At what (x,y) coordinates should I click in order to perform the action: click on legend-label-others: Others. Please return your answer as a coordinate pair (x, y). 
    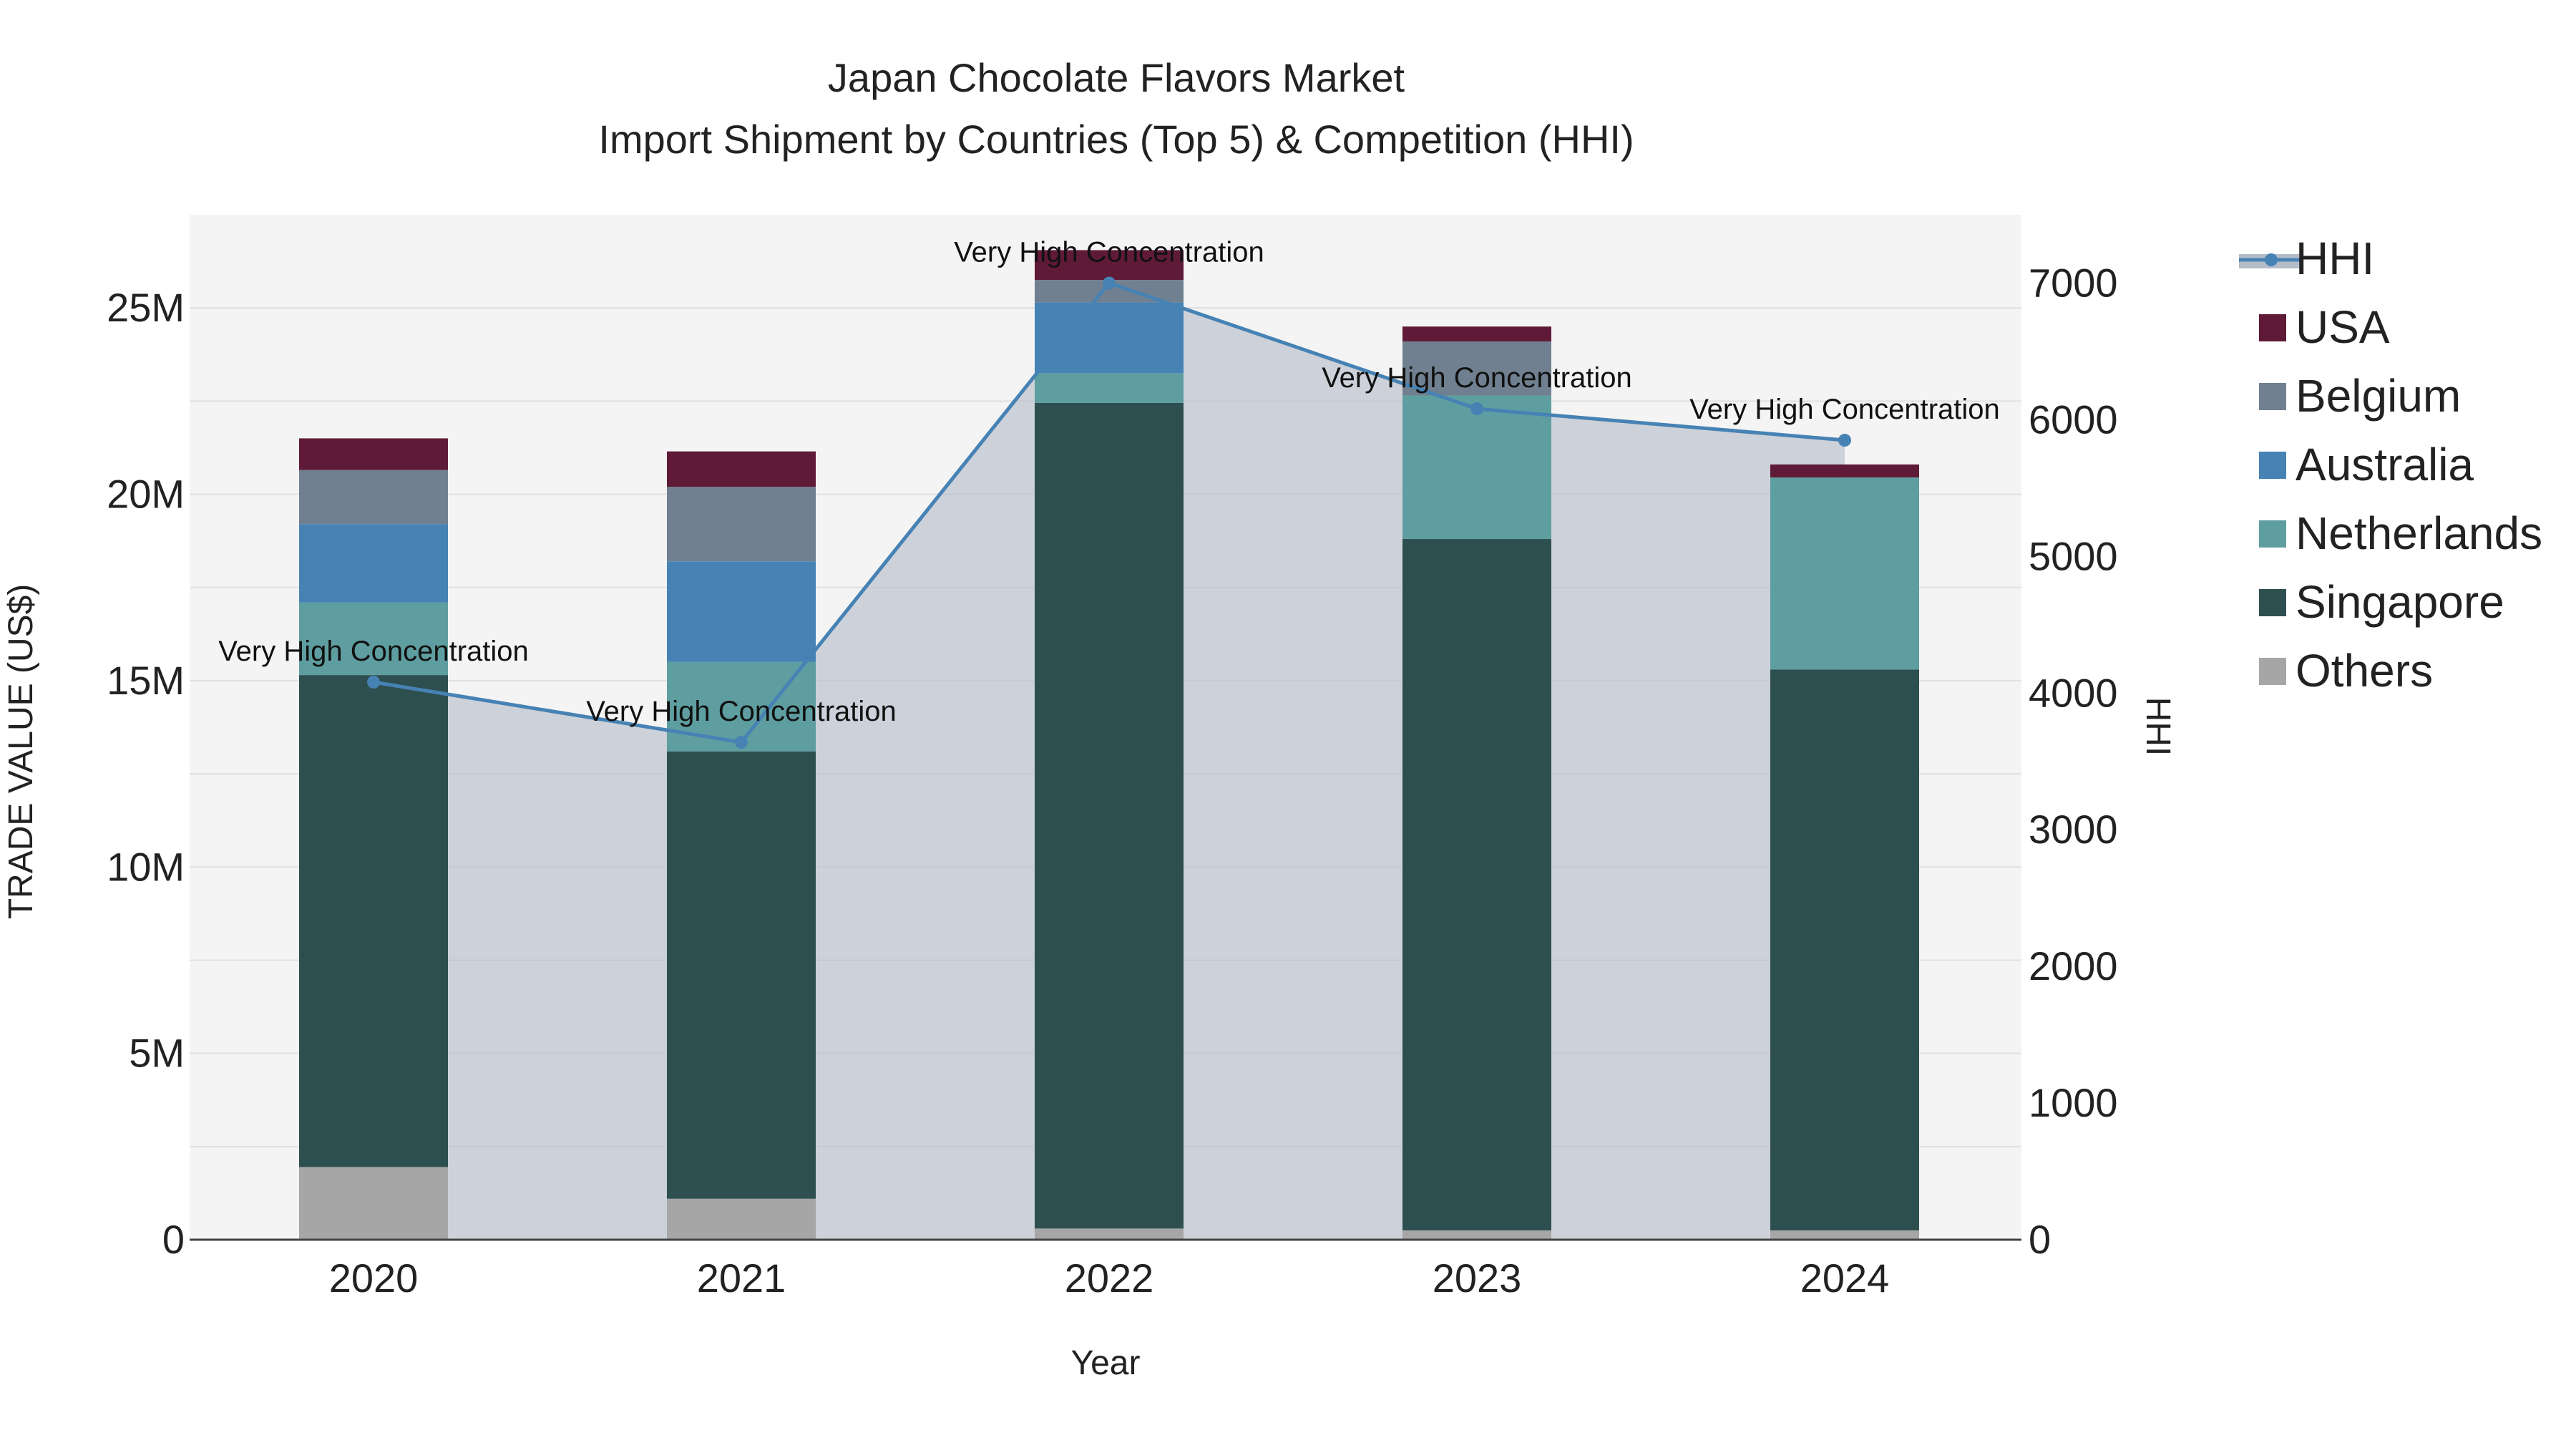
    Looking at the image, I should click on (2364, 670).